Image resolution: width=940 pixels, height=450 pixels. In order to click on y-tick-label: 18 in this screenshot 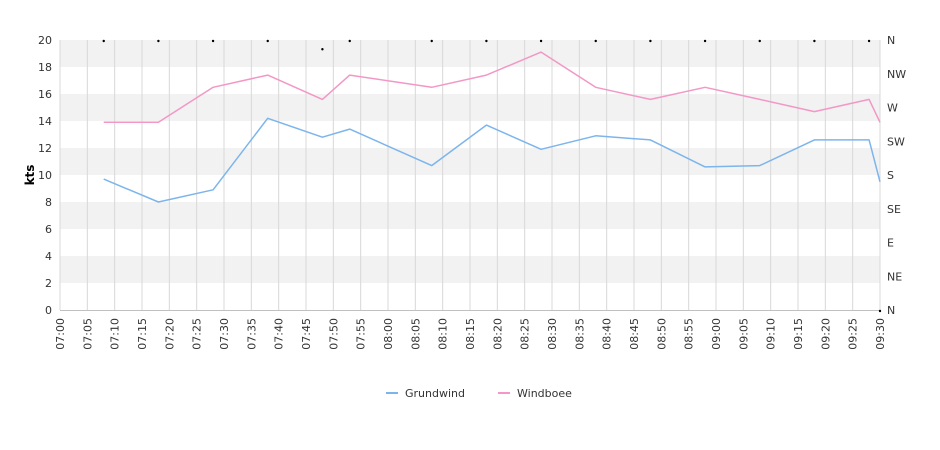, I will do `click(45, 67)`.